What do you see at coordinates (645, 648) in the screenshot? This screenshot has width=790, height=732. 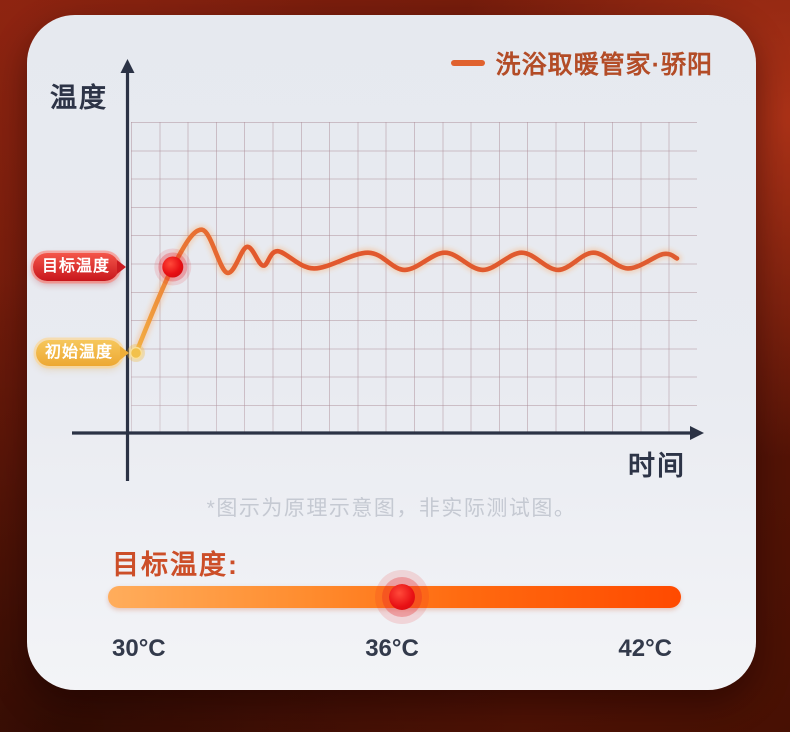 I see `scale-max-label: 42°C` at bounding box center [645, 648].